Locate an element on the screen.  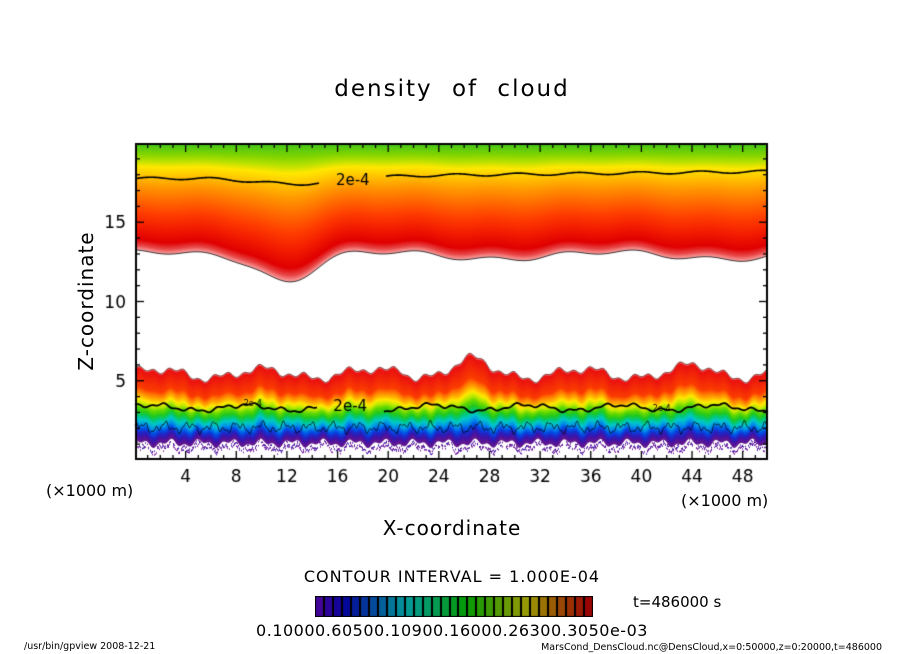
chart-title: density of cloud is located at coordinates (452, 89).